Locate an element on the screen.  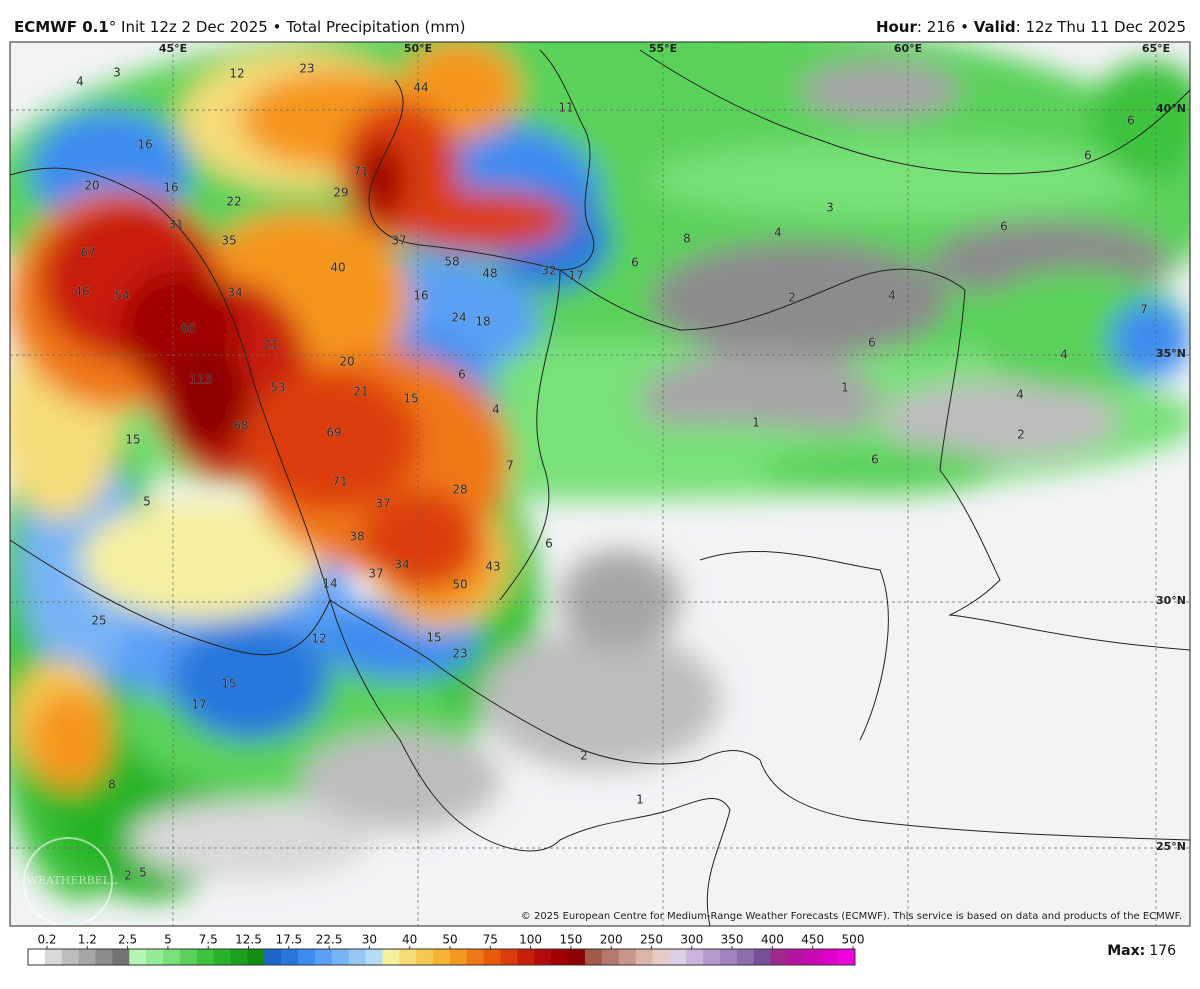
caspian-coast is located at coordinates (481, 160).